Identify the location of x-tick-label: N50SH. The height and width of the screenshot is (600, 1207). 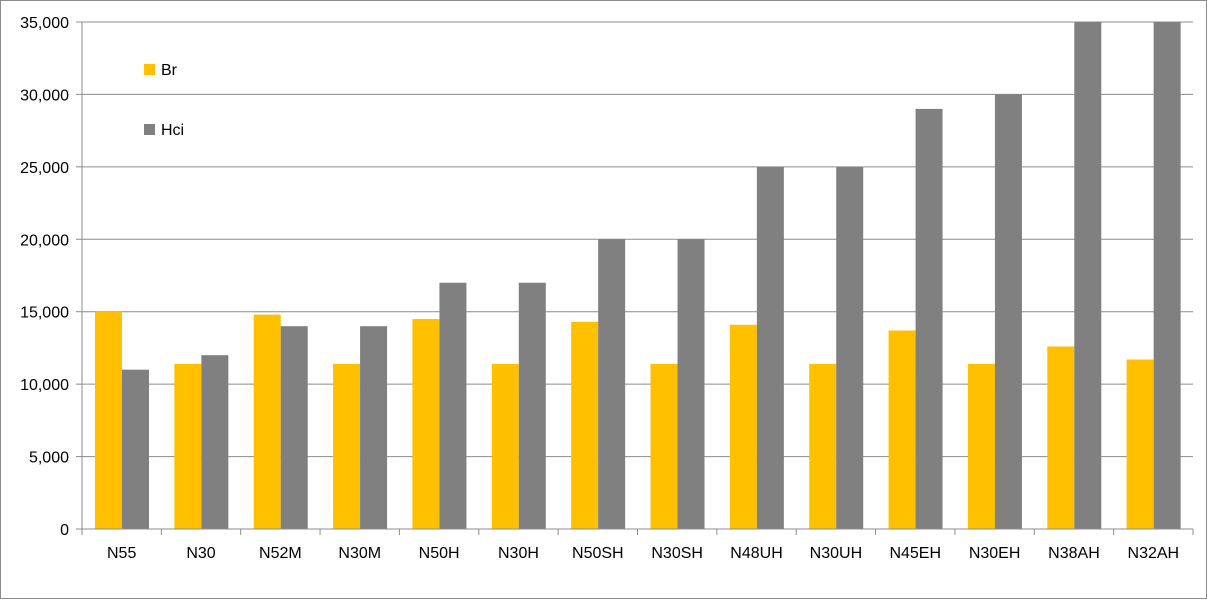
(598, 553).